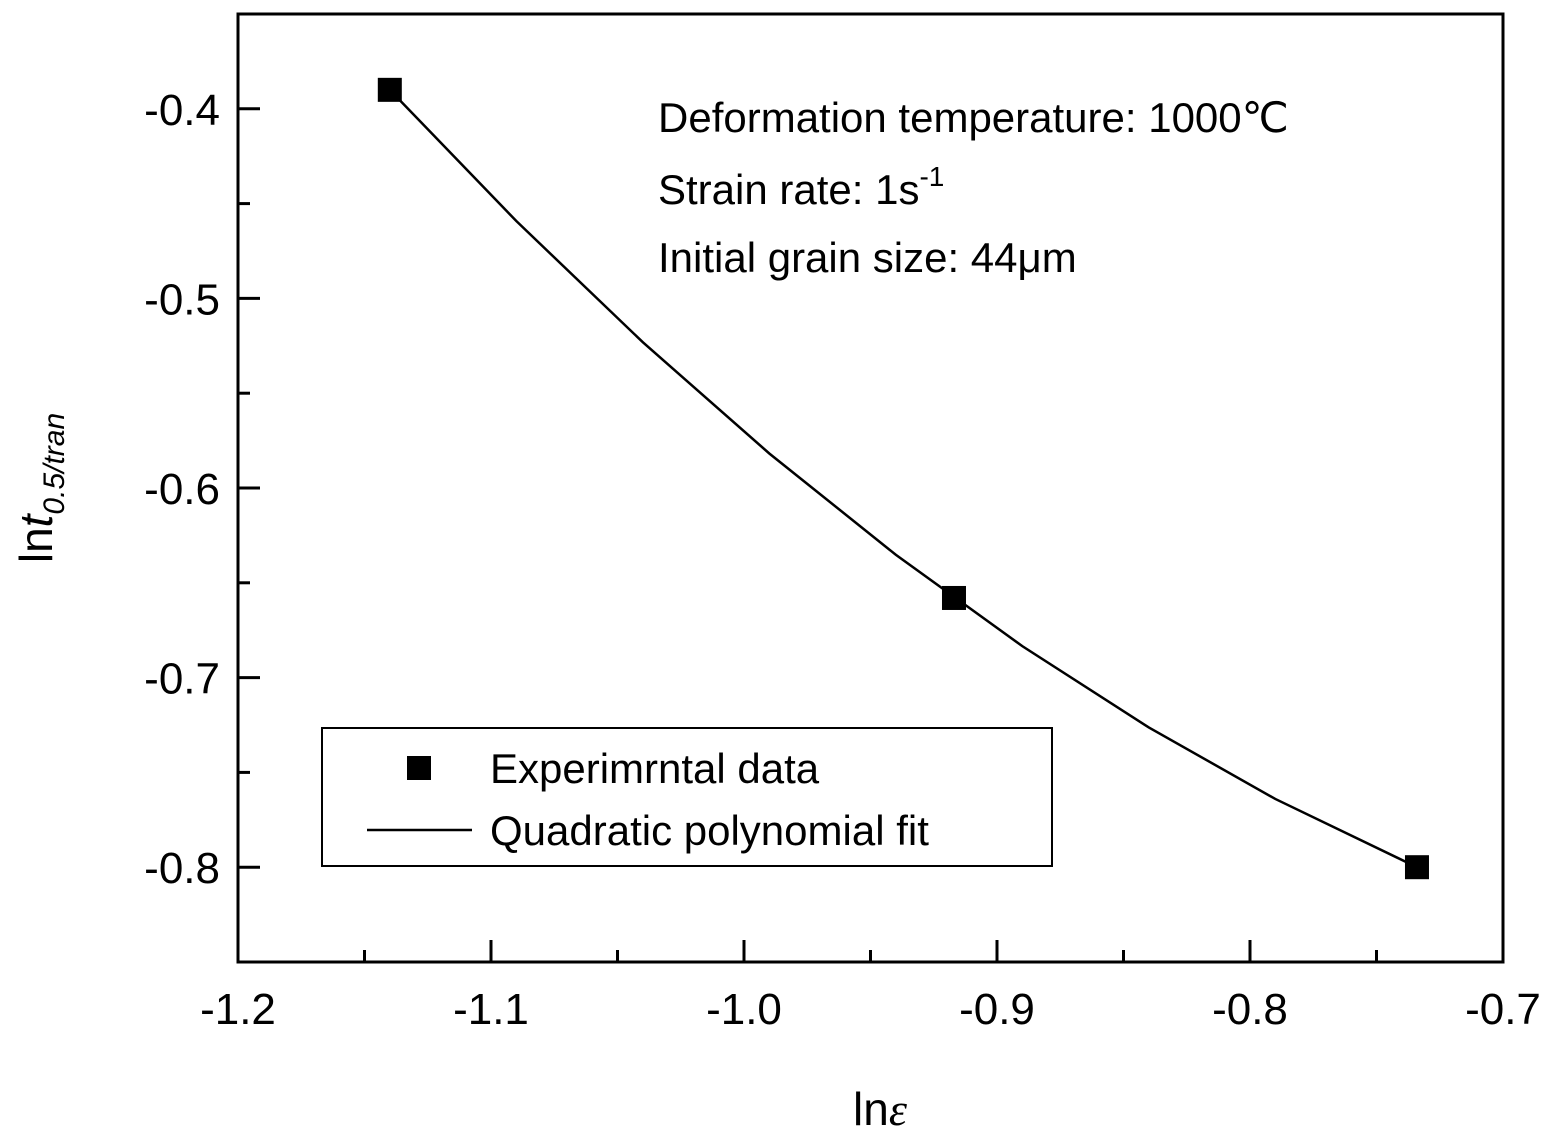 The width and height of the screenshot is (1559, 1140). Describe the element at coordinates (491, 1009) in the screenshot. I see `x-tick-label: -1.1` at that location.